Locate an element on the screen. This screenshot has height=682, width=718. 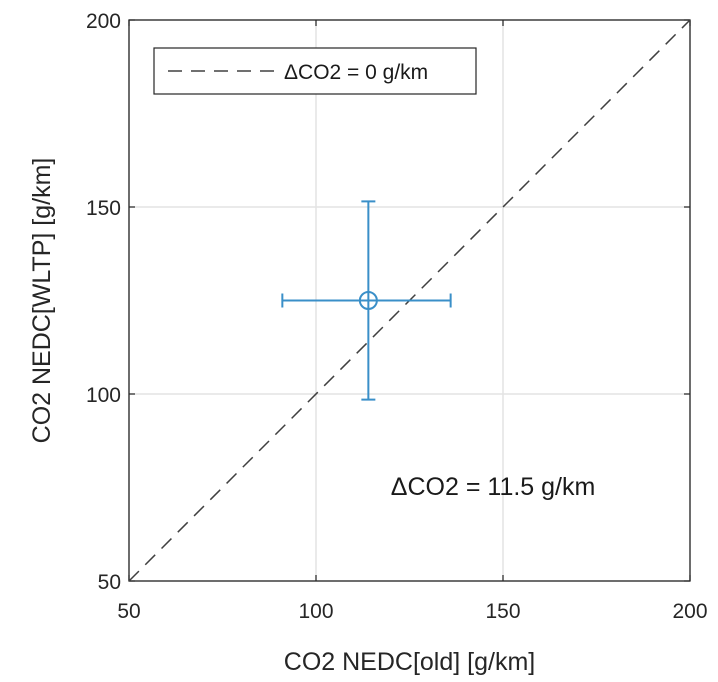
annotation-delta-co2: ΔCO2 = 11.5 g/km is located at coordinates (493, 487).